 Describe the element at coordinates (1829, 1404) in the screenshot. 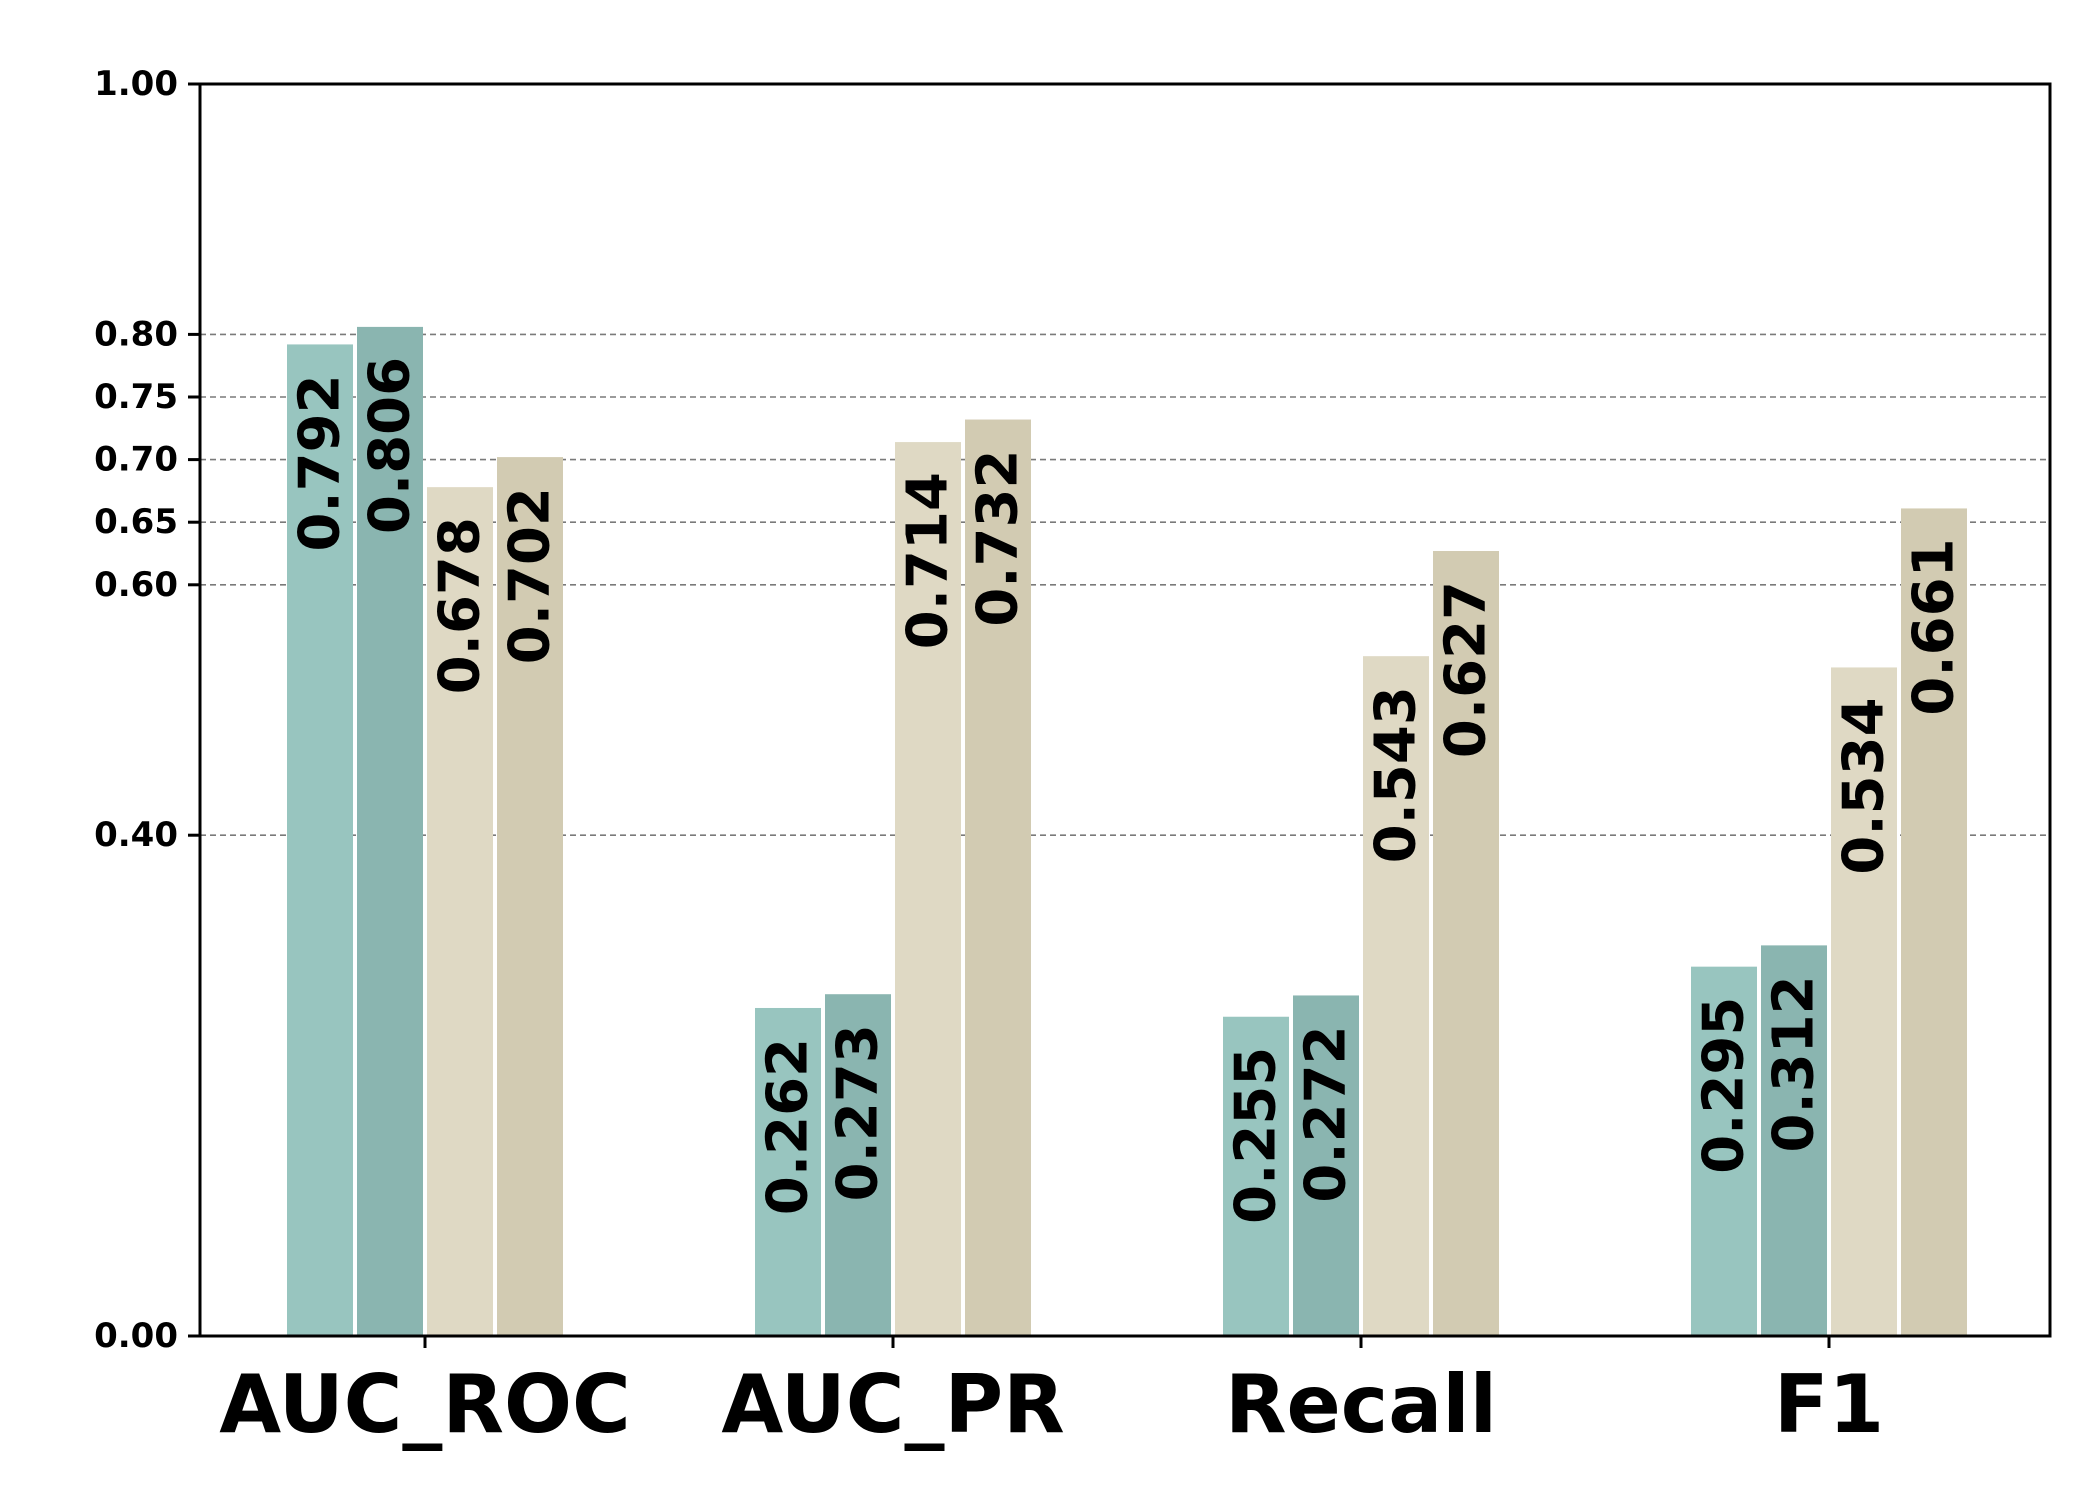

I see `x-tick-label: F1` at that location.